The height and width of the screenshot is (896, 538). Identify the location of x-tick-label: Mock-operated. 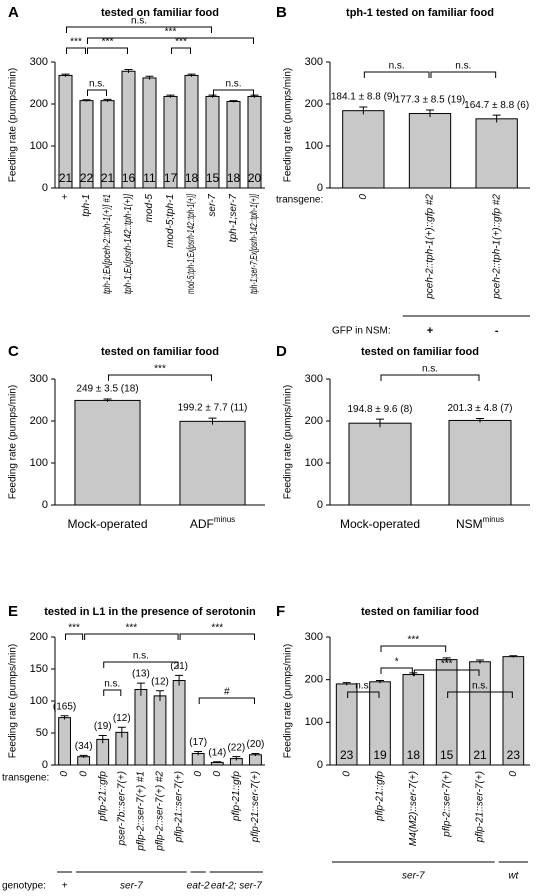
(380, 524).